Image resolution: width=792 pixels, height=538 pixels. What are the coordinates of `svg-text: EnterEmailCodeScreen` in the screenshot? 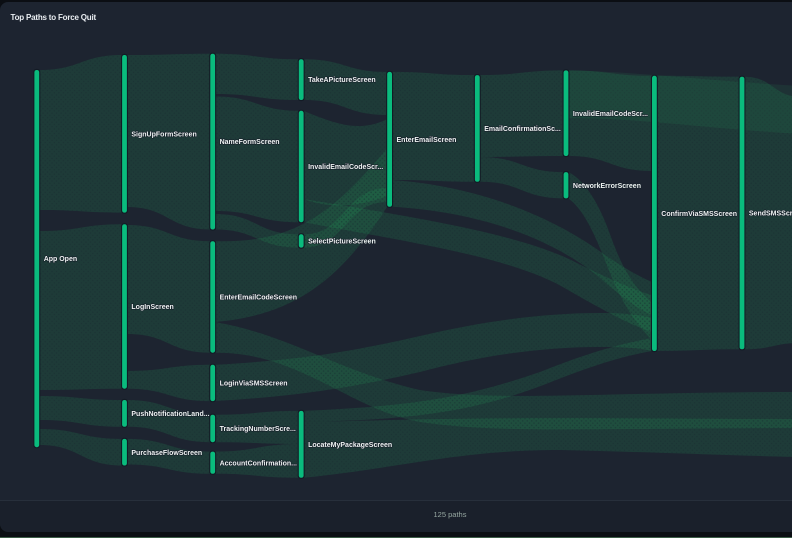 It's located at (258, 298).